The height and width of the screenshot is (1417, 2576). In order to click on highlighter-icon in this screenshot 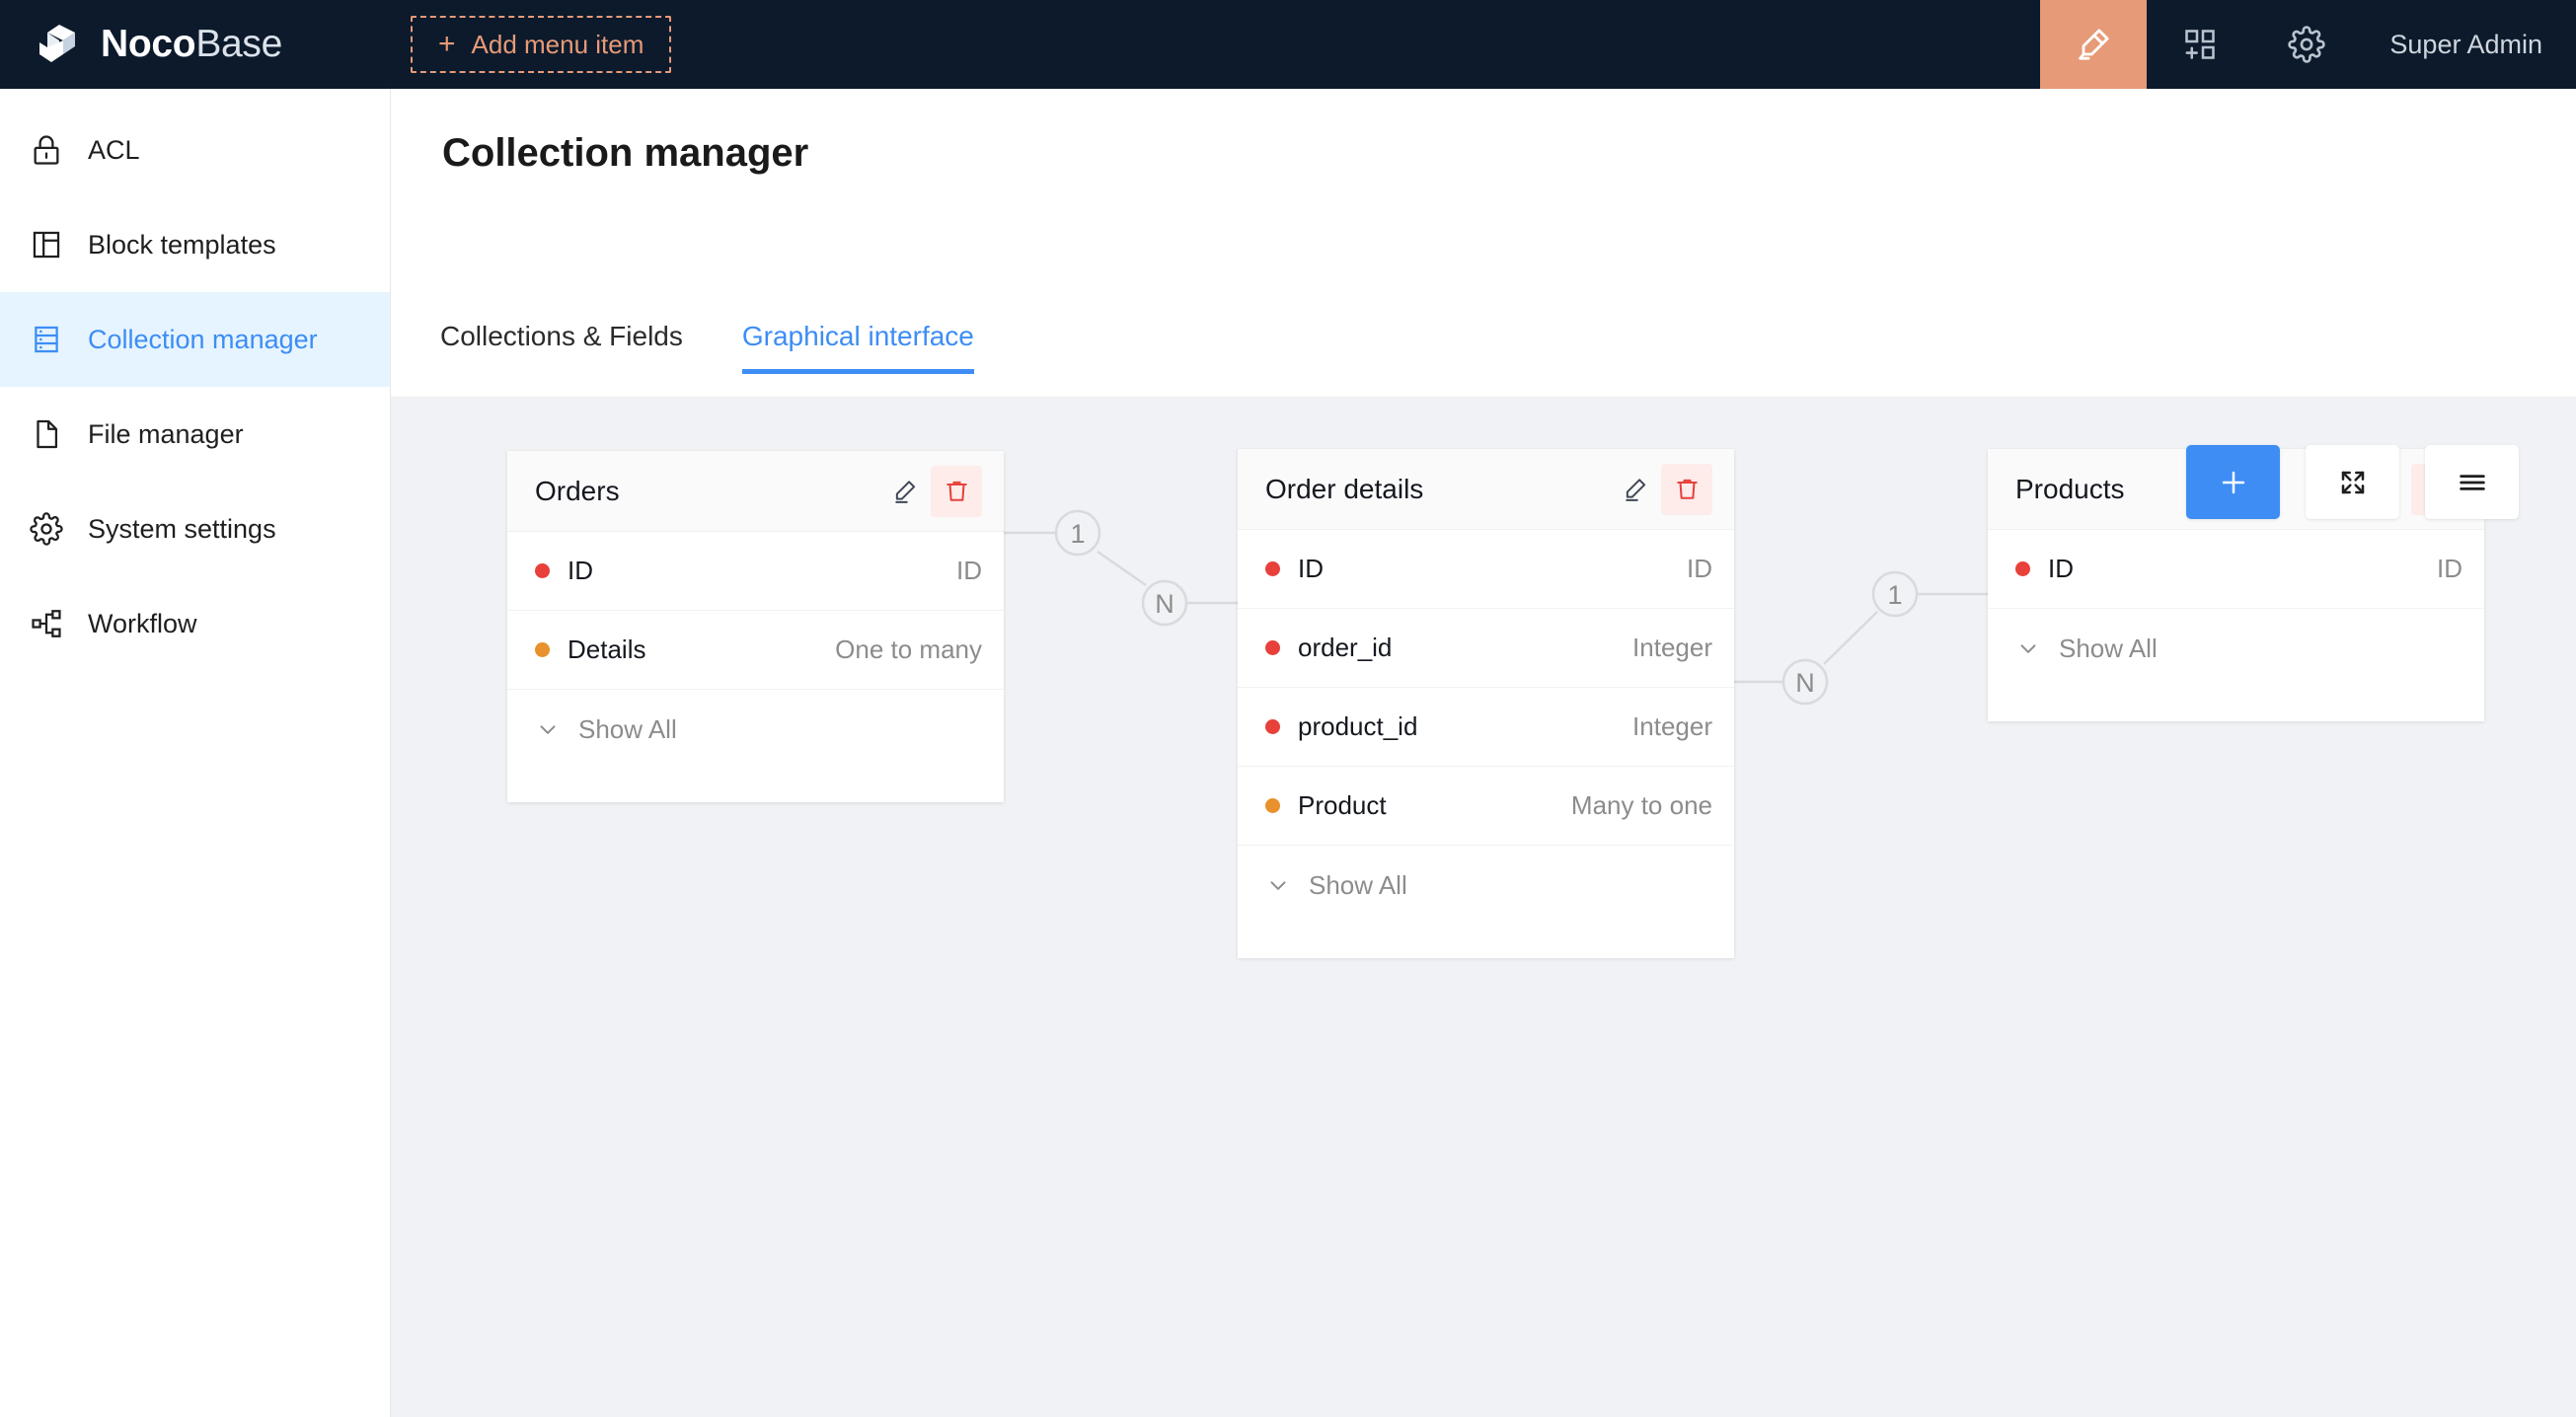, I will do `click(2094, 44)`.